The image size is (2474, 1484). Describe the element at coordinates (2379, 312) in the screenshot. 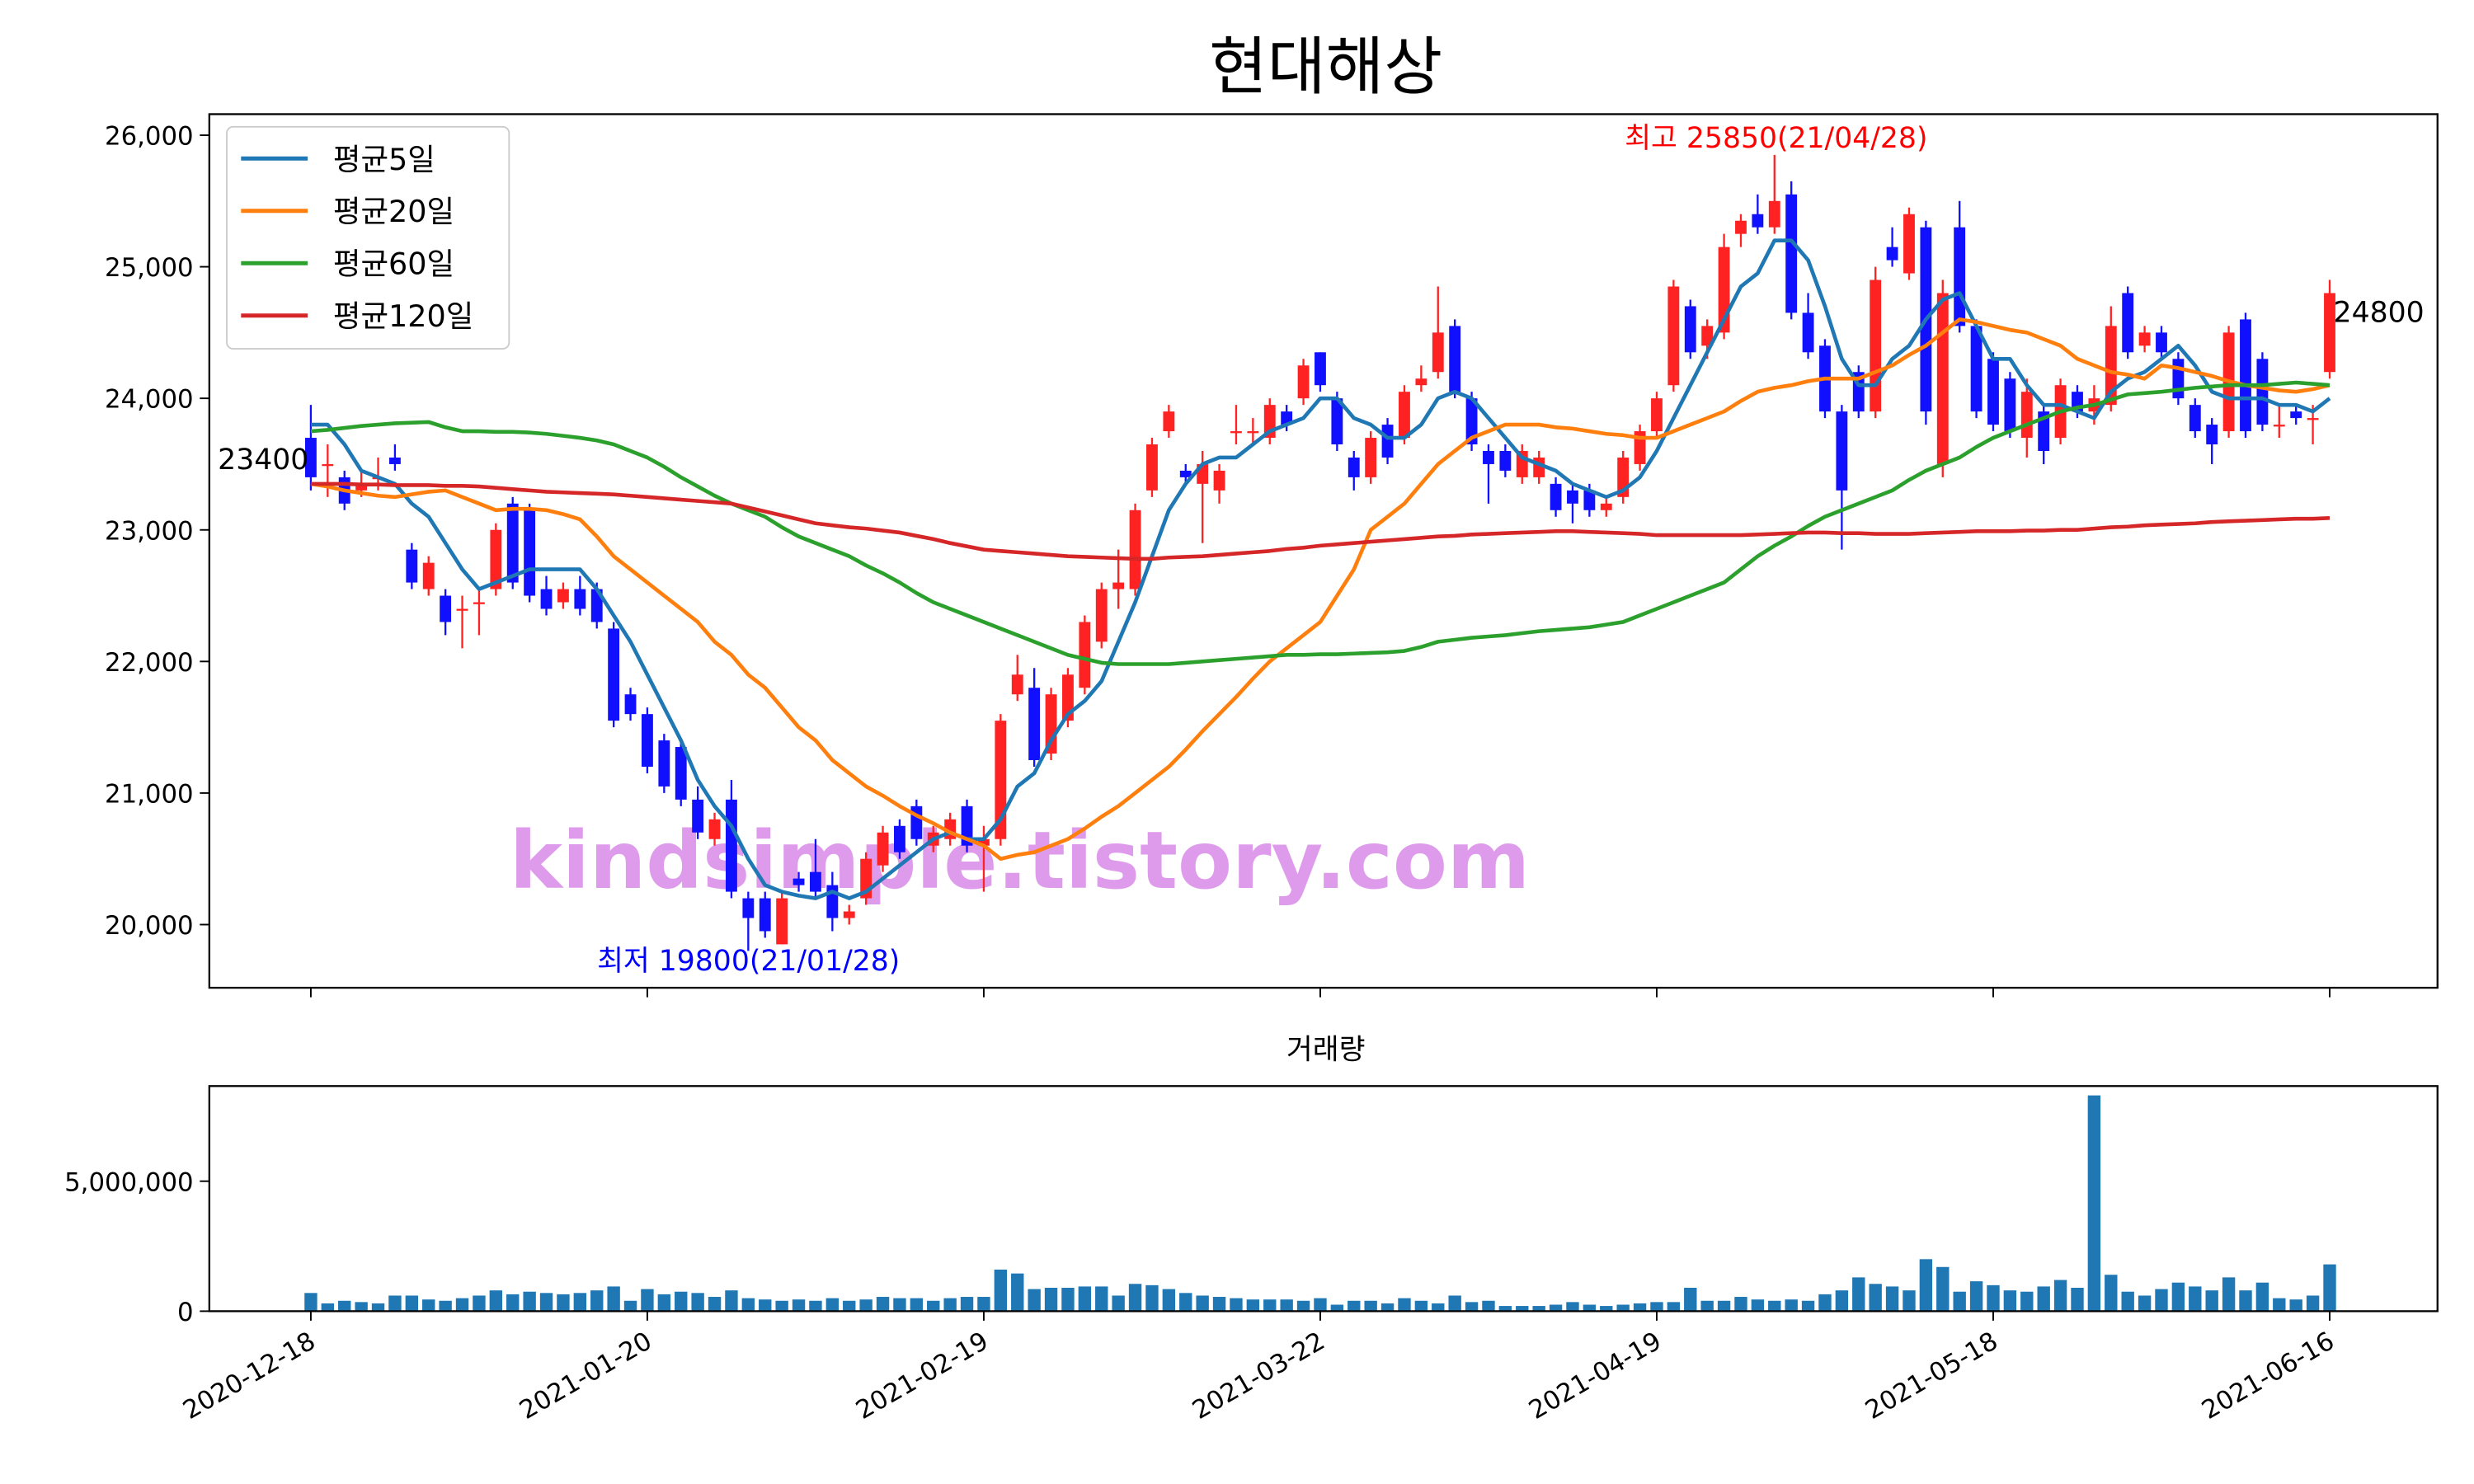

I see `last-label: 24800` at that location.